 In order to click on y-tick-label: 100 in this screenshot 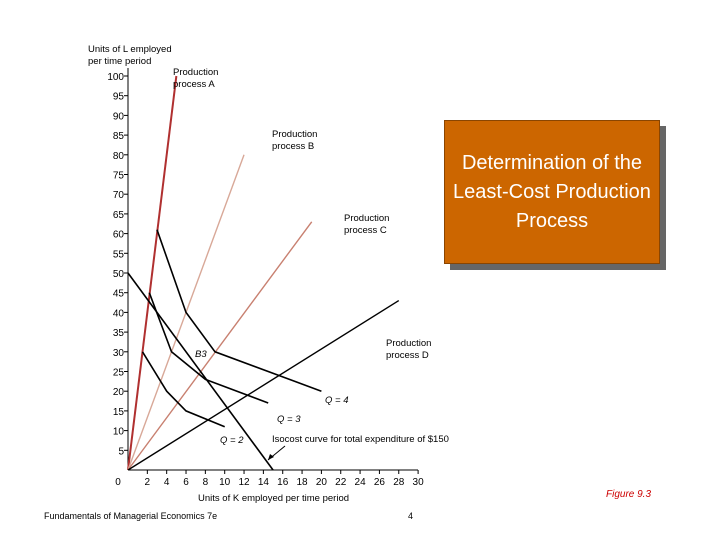, I will do `click(115, 77)`.